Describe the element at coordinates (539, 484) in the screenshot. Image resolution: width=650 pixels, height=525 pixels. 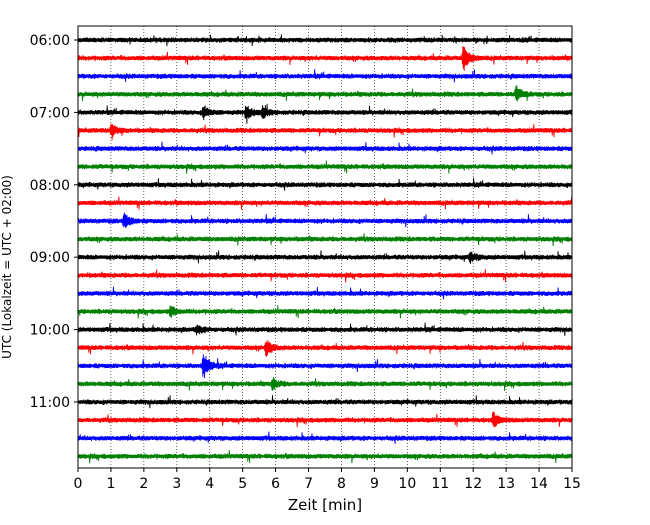
I see `x-tick-label: 14` at that location.